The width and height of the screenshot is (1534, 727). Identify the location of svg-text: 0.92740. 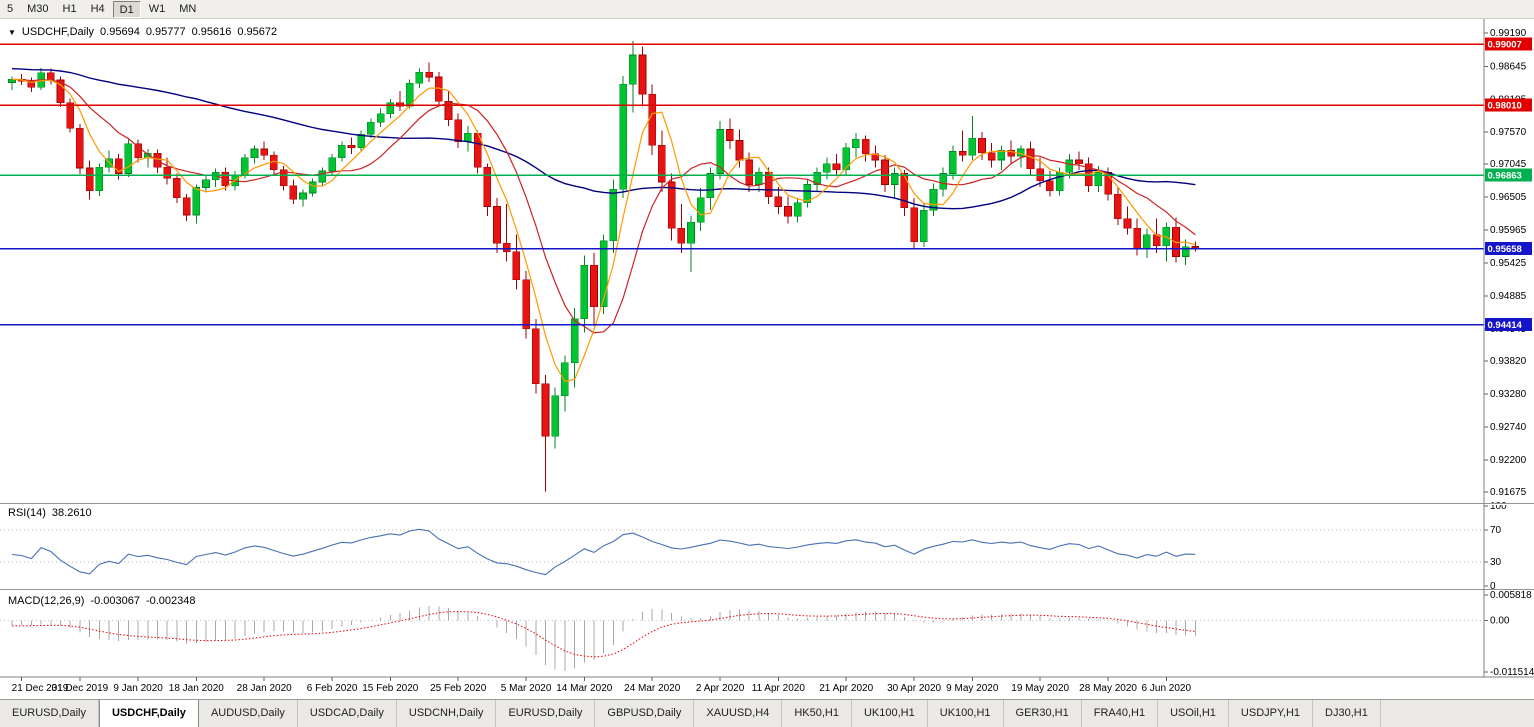
(1508, 427).